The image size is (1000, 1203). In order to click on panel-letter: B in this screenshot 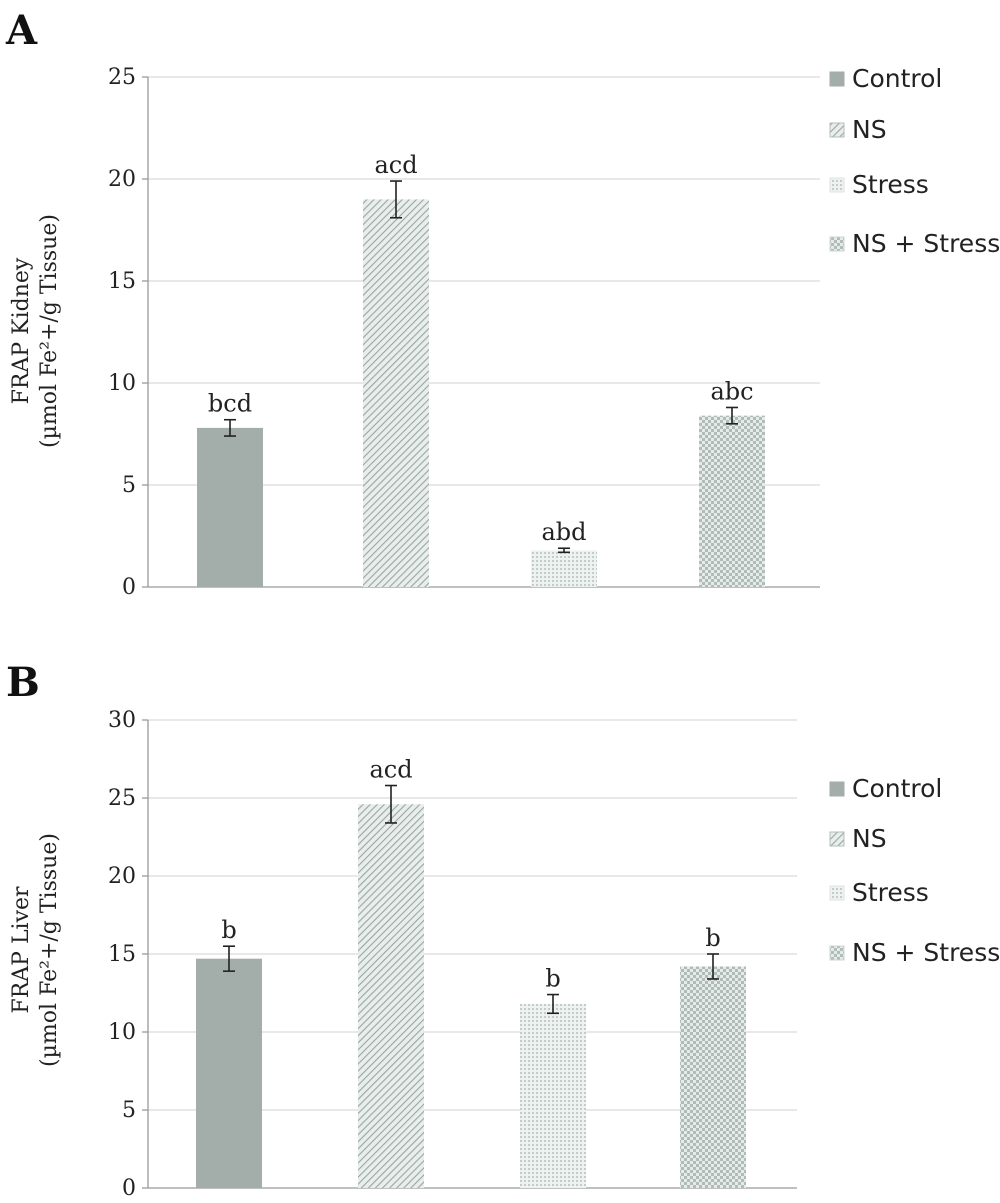, I will do `click(23, 682)`.